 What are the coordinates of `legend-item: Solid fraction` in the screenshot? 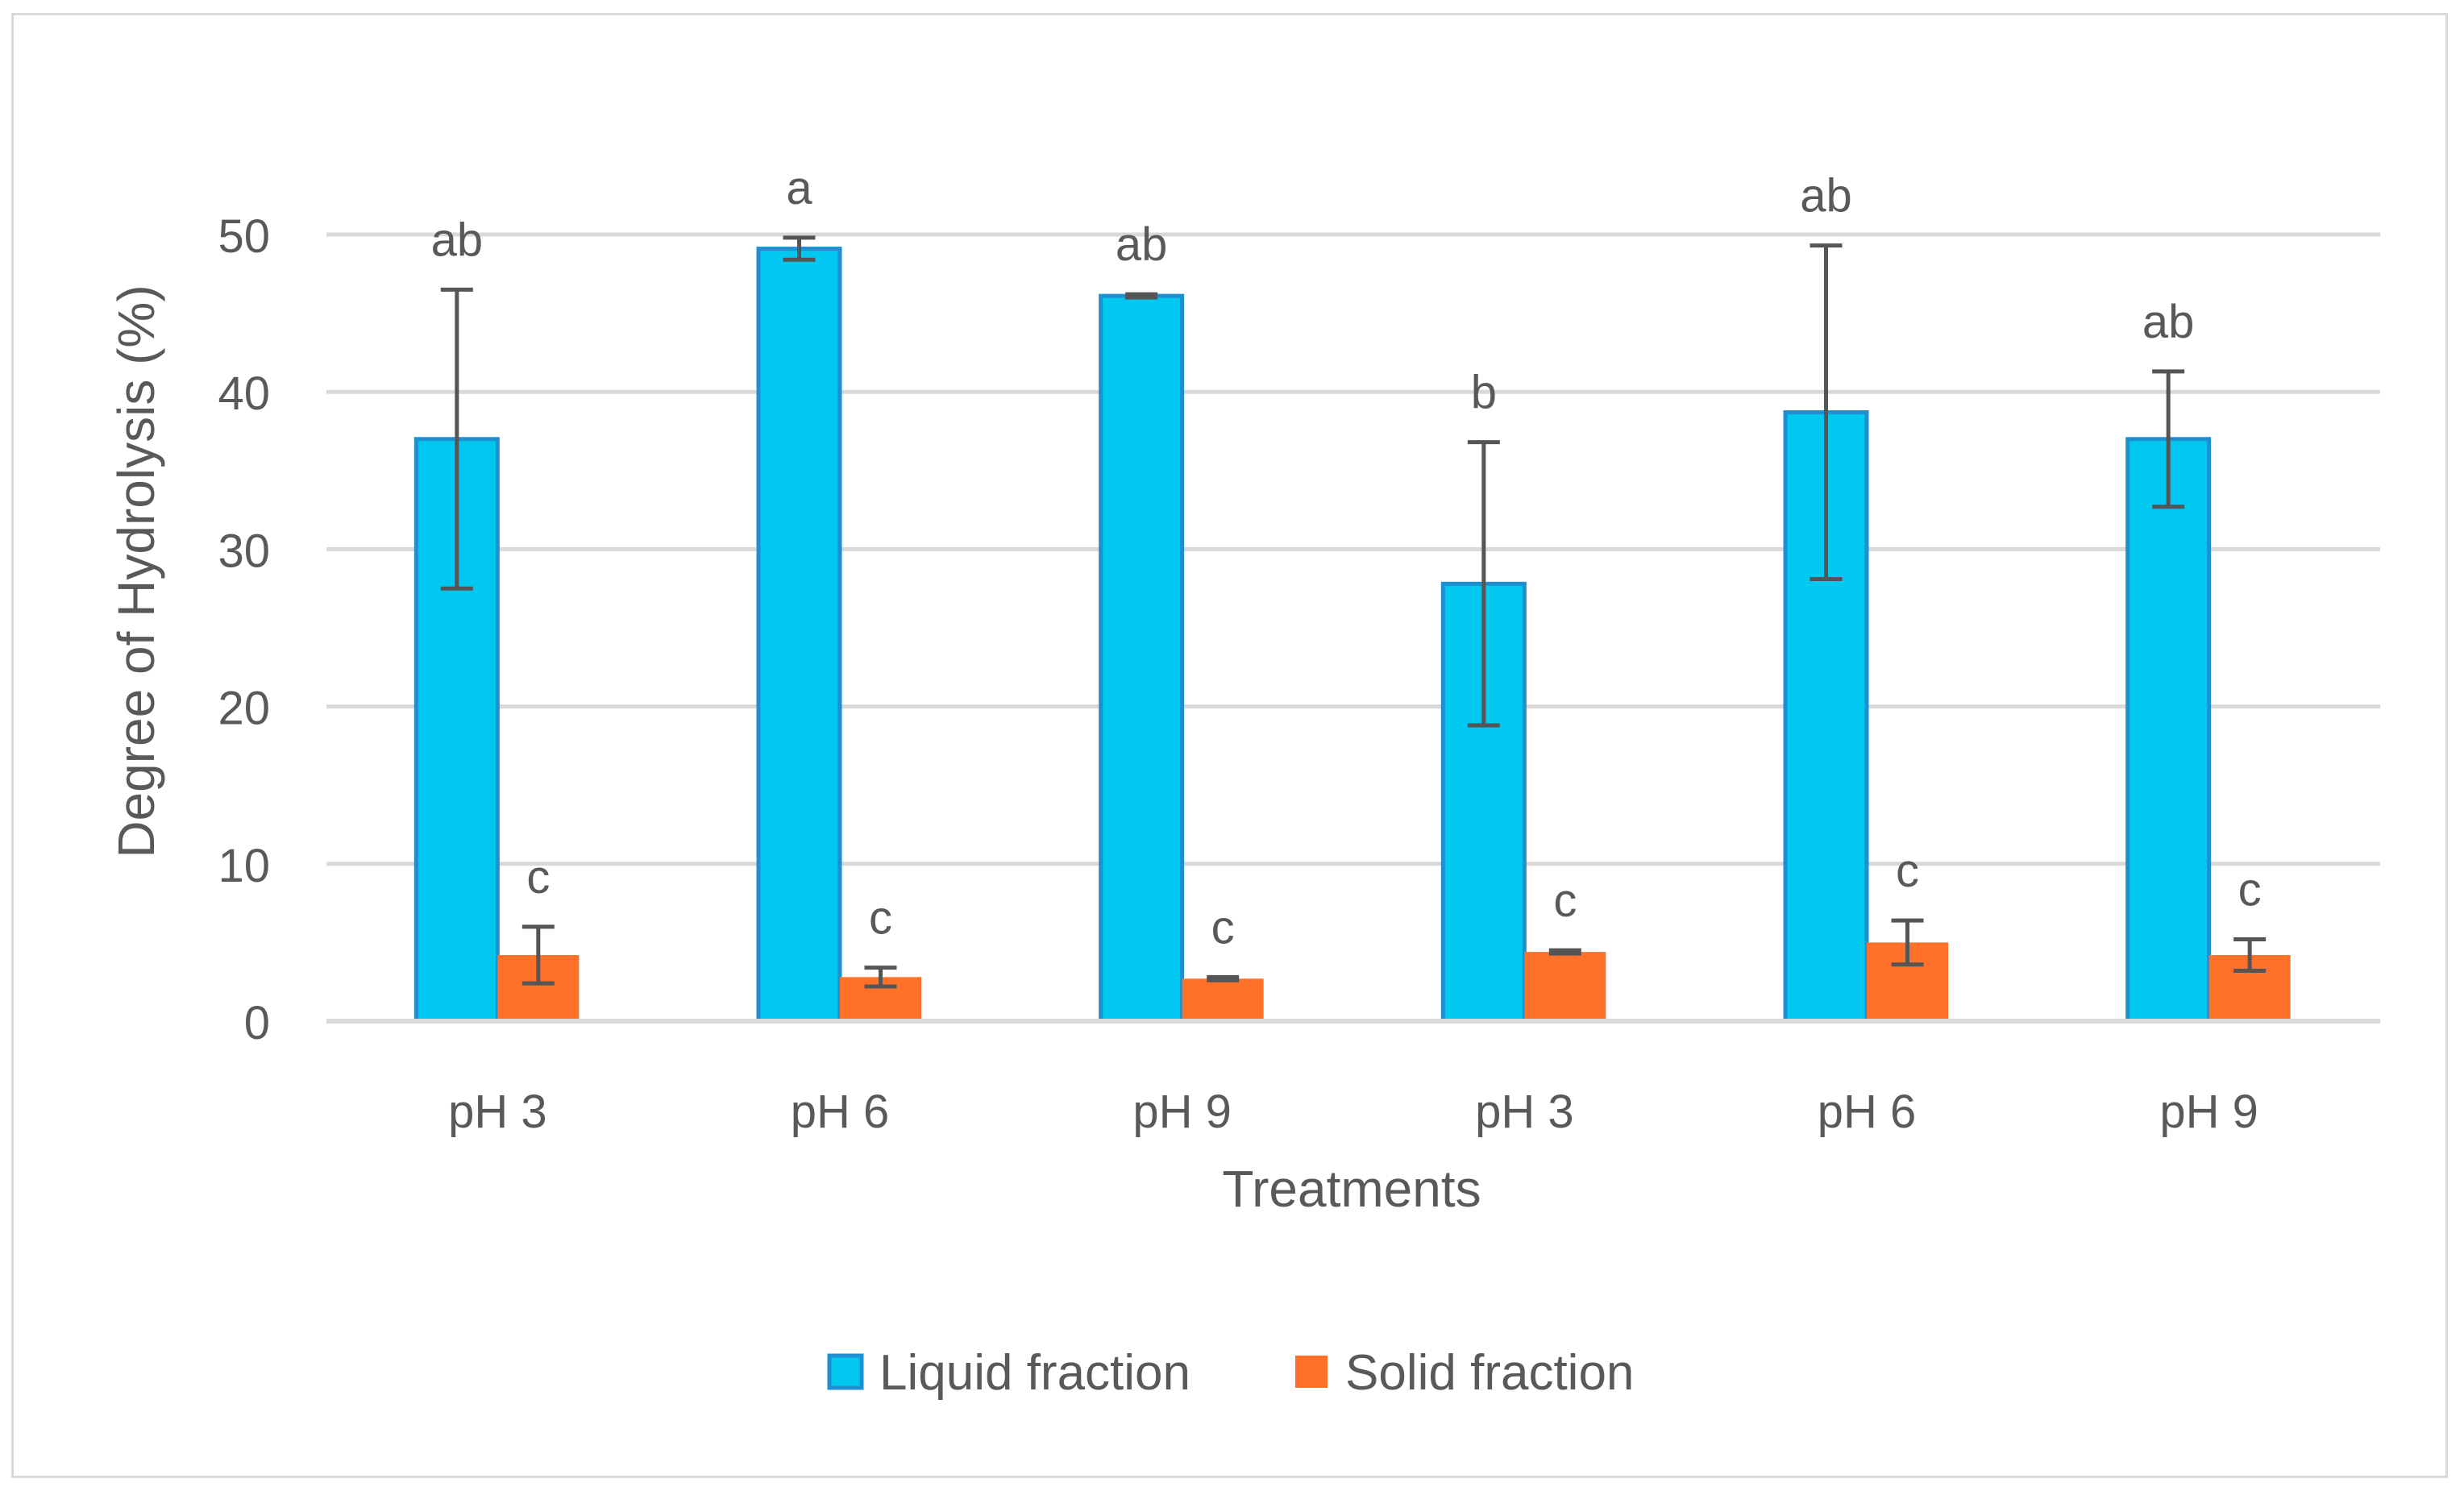 It's located at (1464, 1373).